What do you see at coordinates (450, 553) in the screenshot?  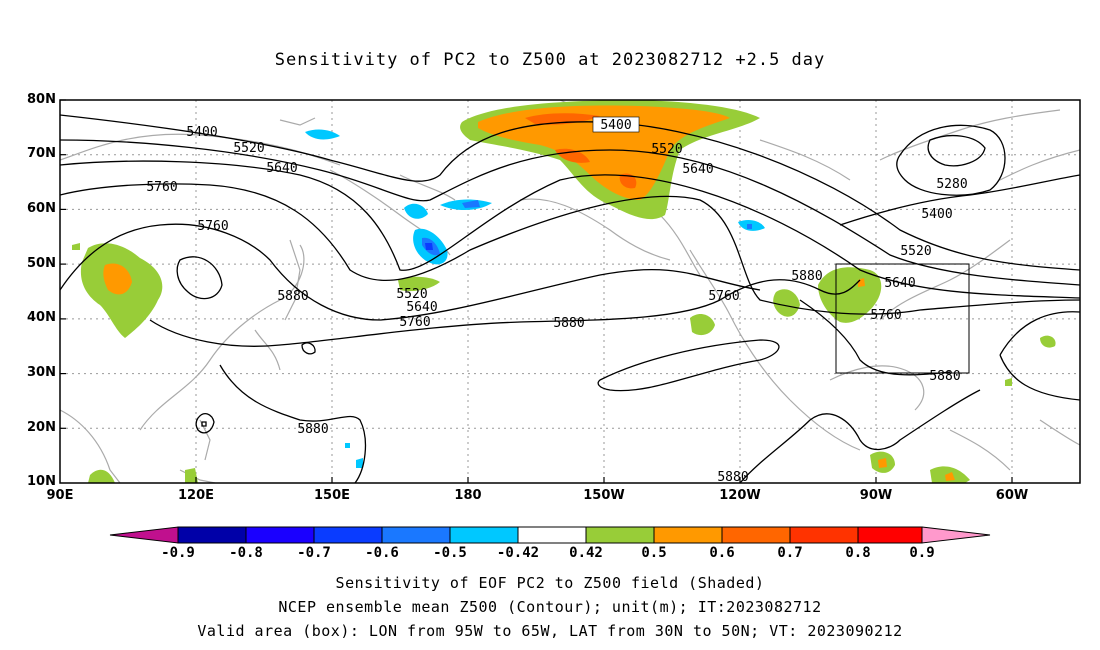 I see `colorbar-label: -0.5` at bounding box center [450, 553].